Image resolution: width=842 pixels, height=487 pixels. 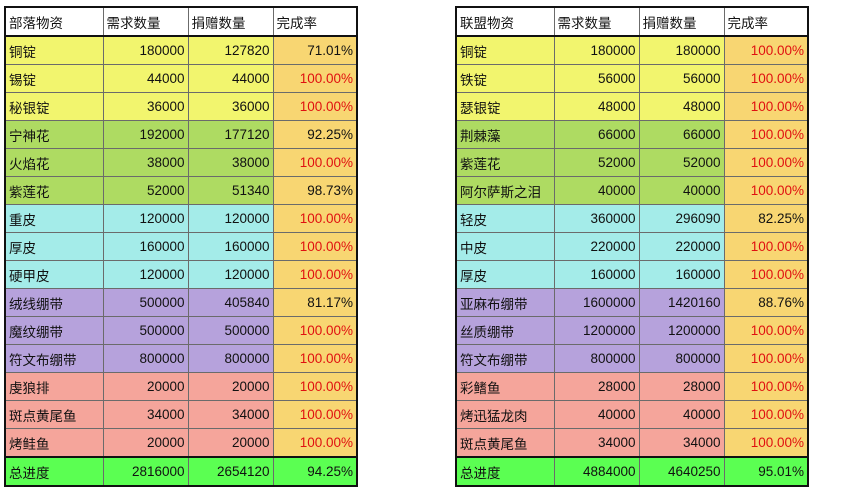 What do you see at coordinates (54, 330) in the screenshot?
I see `item-name-cell: 魔纹绷带` at bounding box center [54, 330].